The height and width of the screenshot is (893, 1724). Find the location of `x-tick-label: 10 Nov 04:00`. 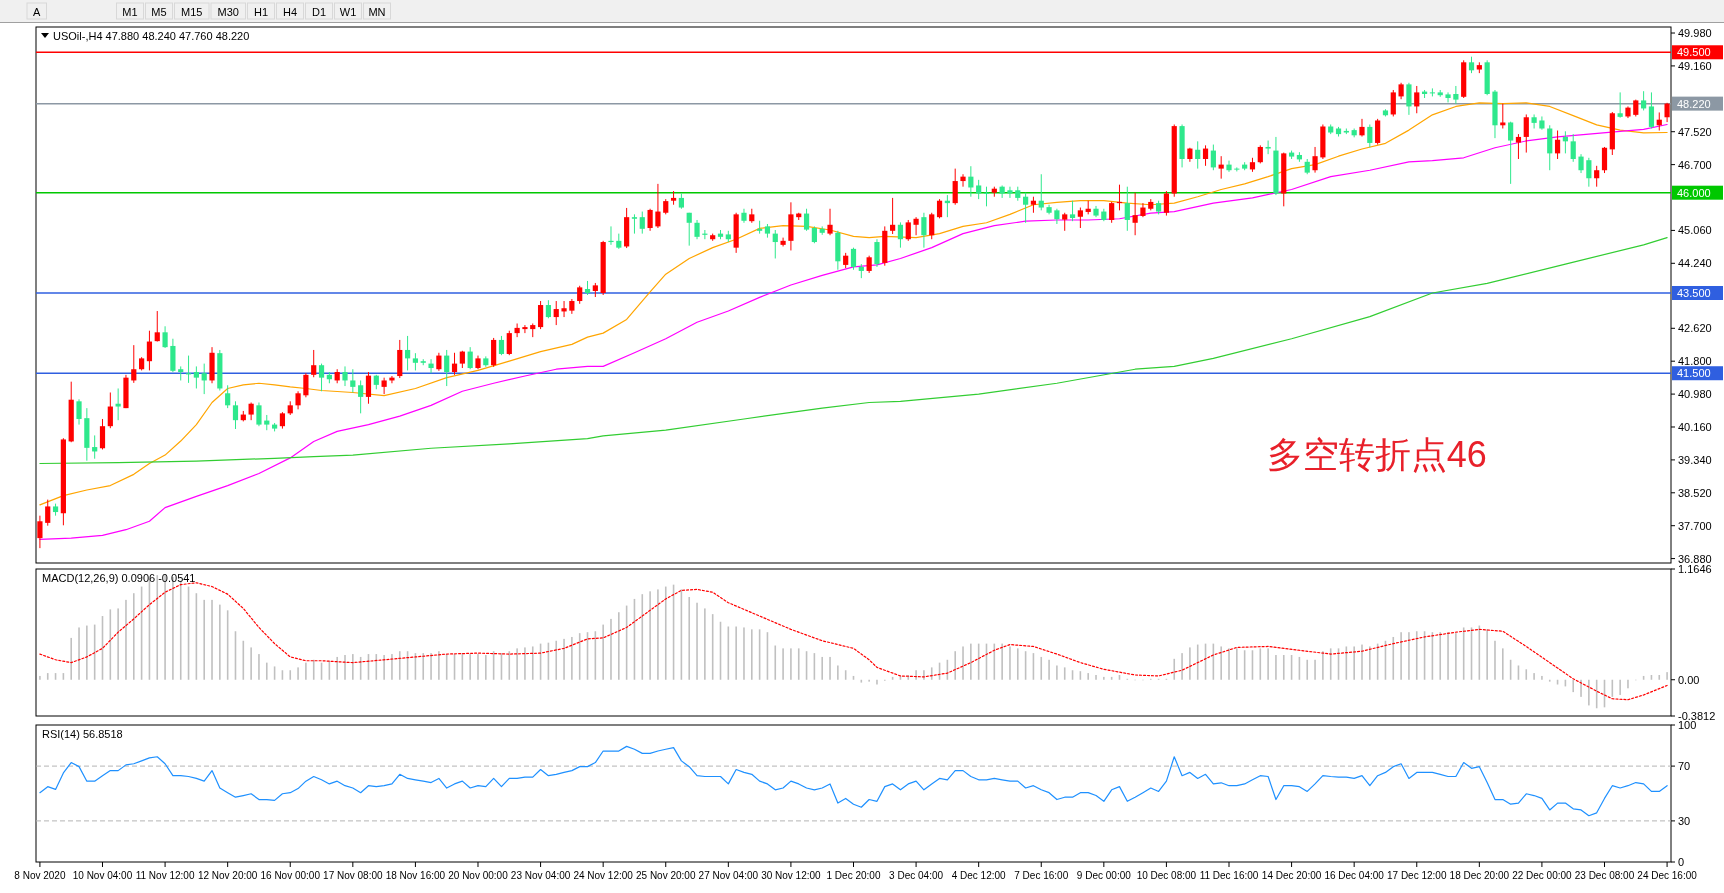

x-tick-label: 10 Nov 04:00 is located at coordinates (102, 875).